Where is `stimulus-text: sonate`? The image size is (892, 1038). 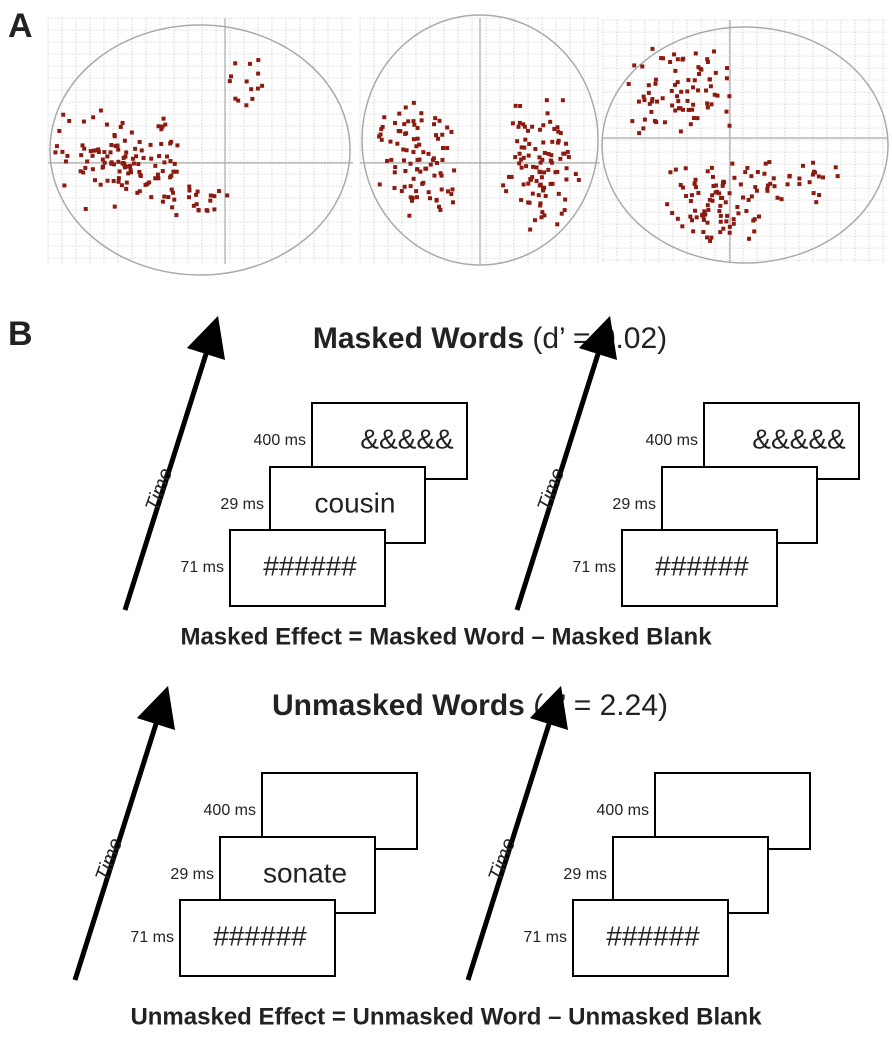
stimulus-text: sonate is located at coordinates (305, 872).